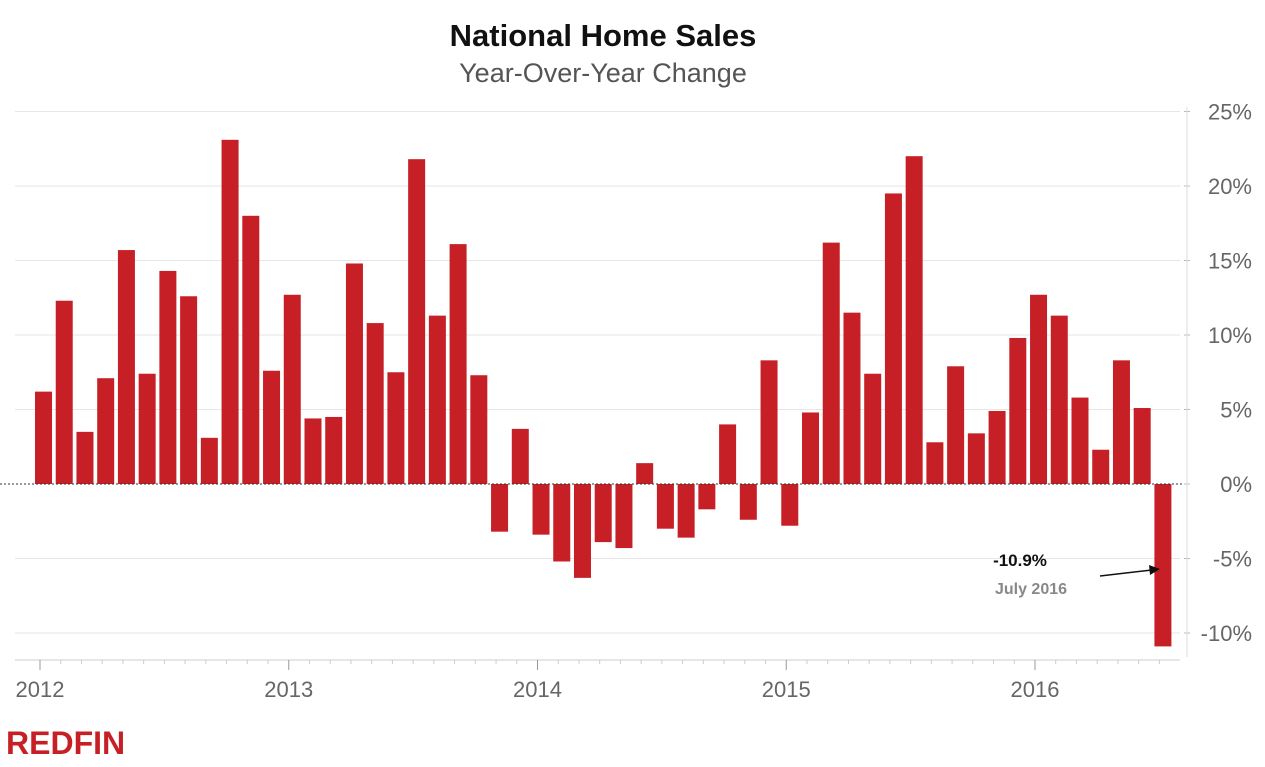 The image size is (1265, 767). Describe the element at coordinates (1230, 186) in the screenshot. I see `y-tick-label: 20%` at that location.